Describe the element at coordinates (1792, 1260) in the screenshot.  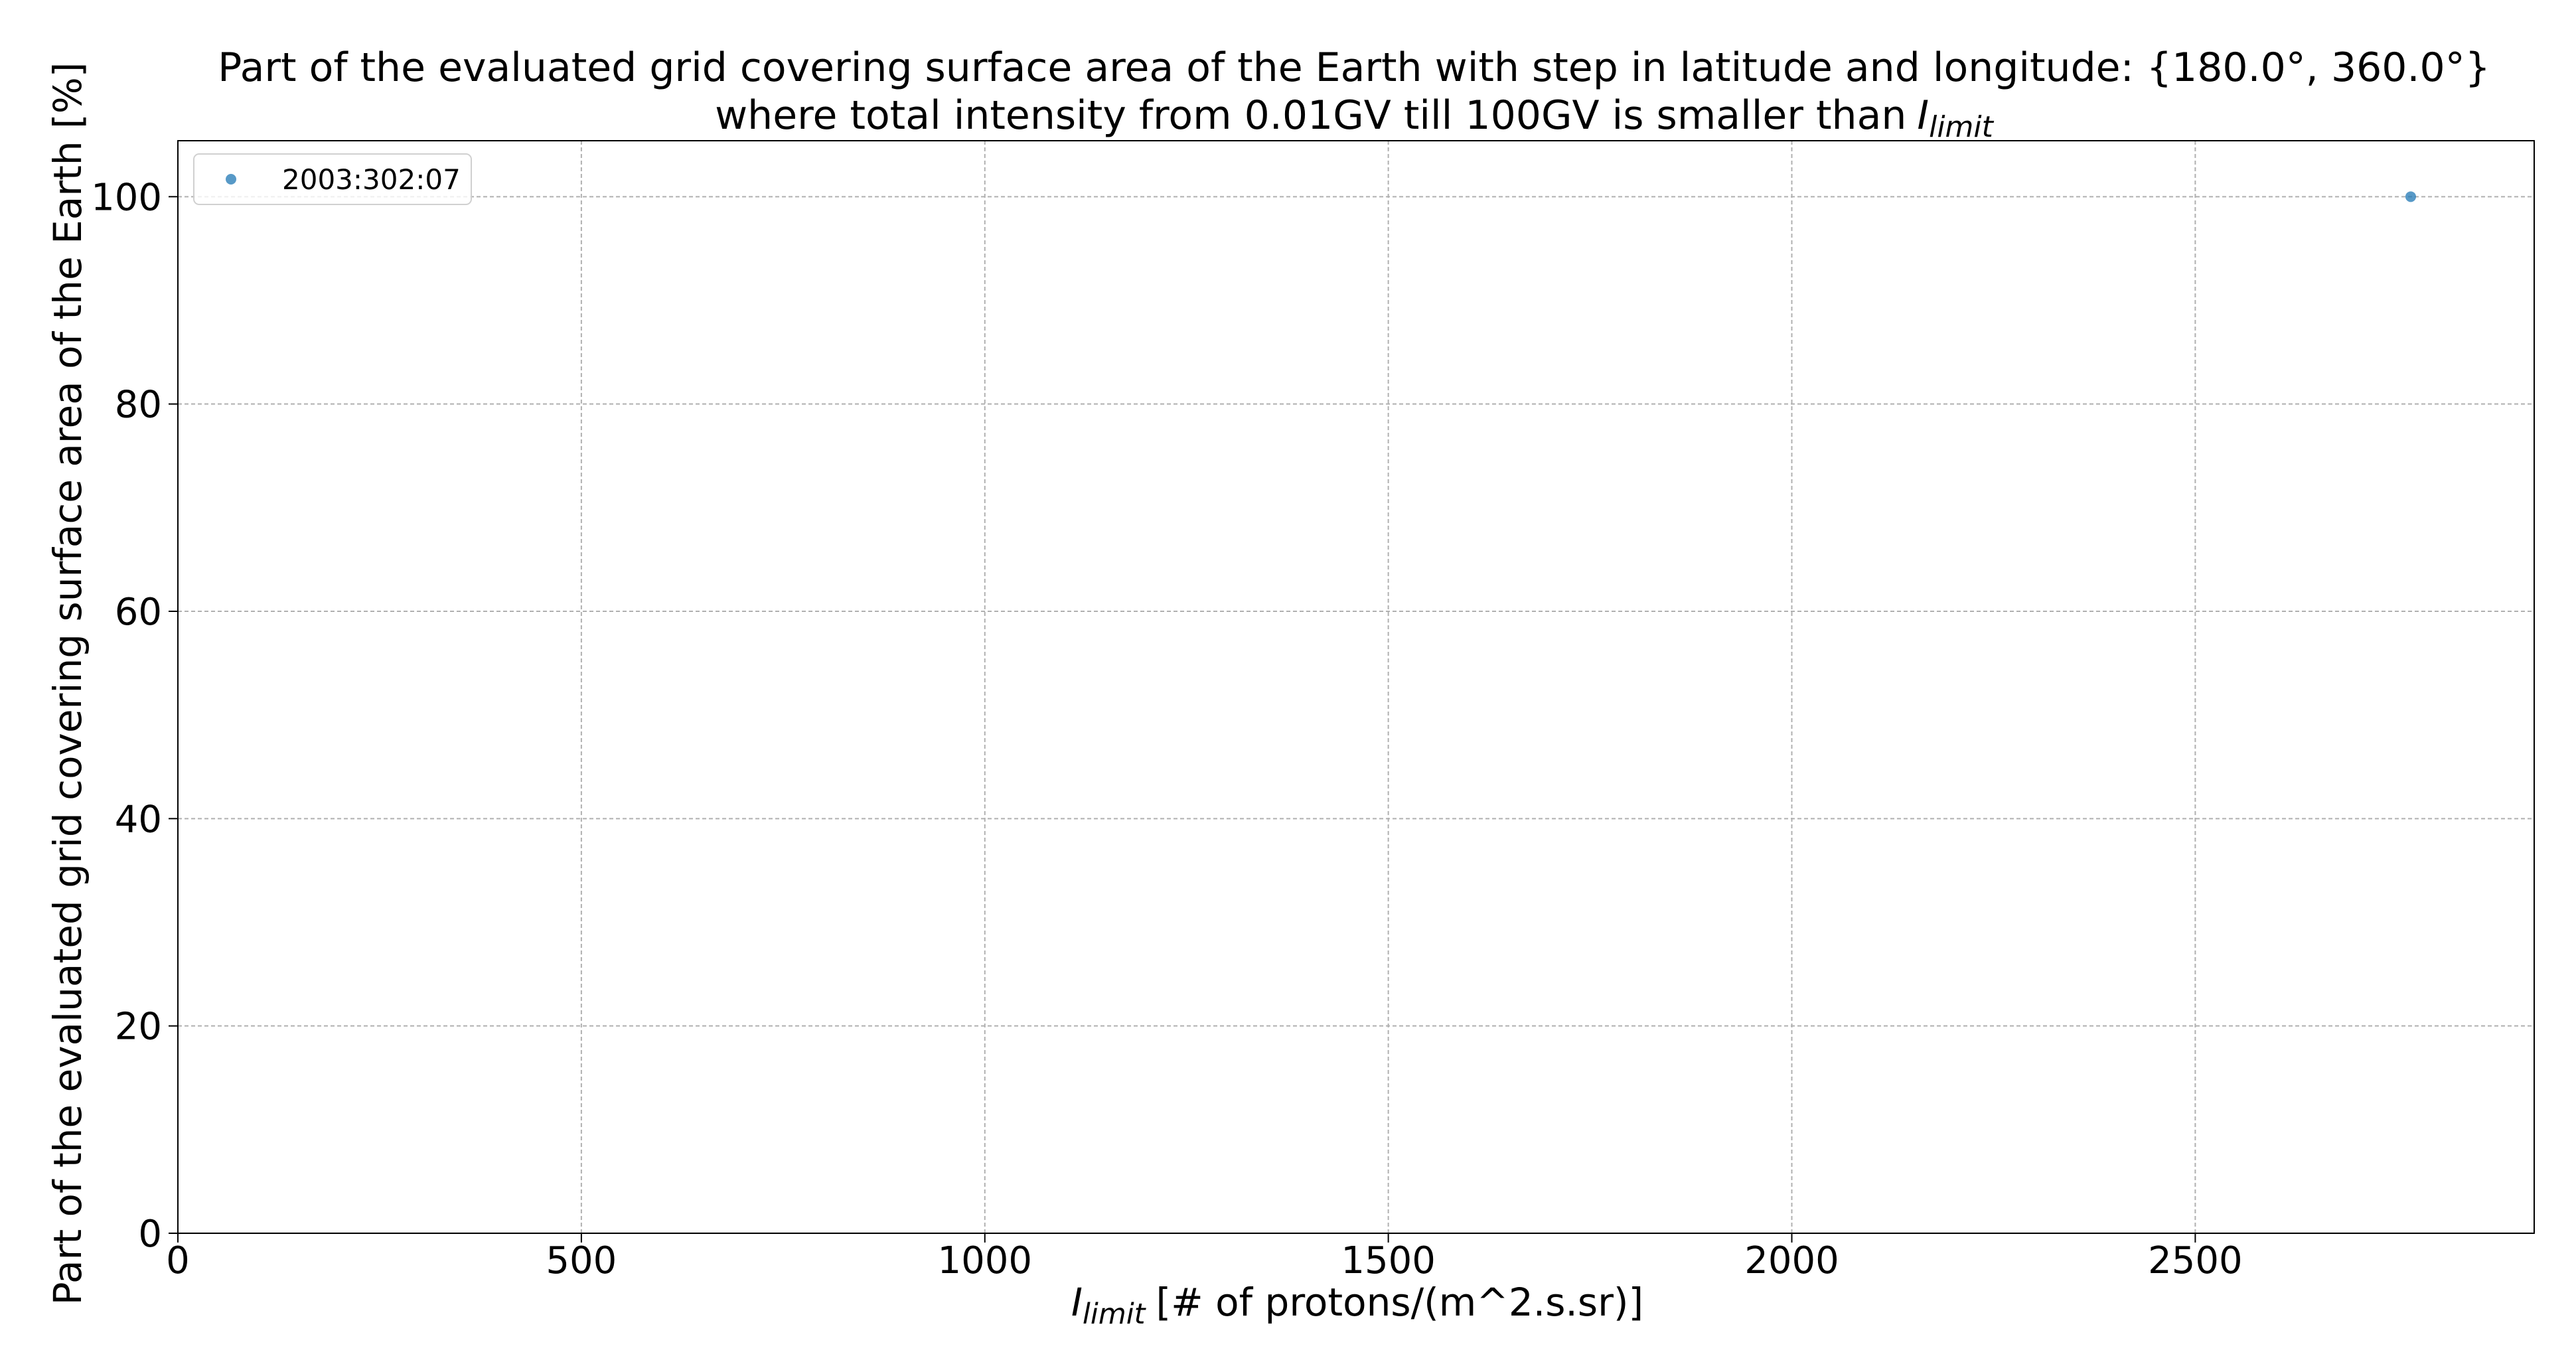
I see `x-tick-label: 2000` at that location.